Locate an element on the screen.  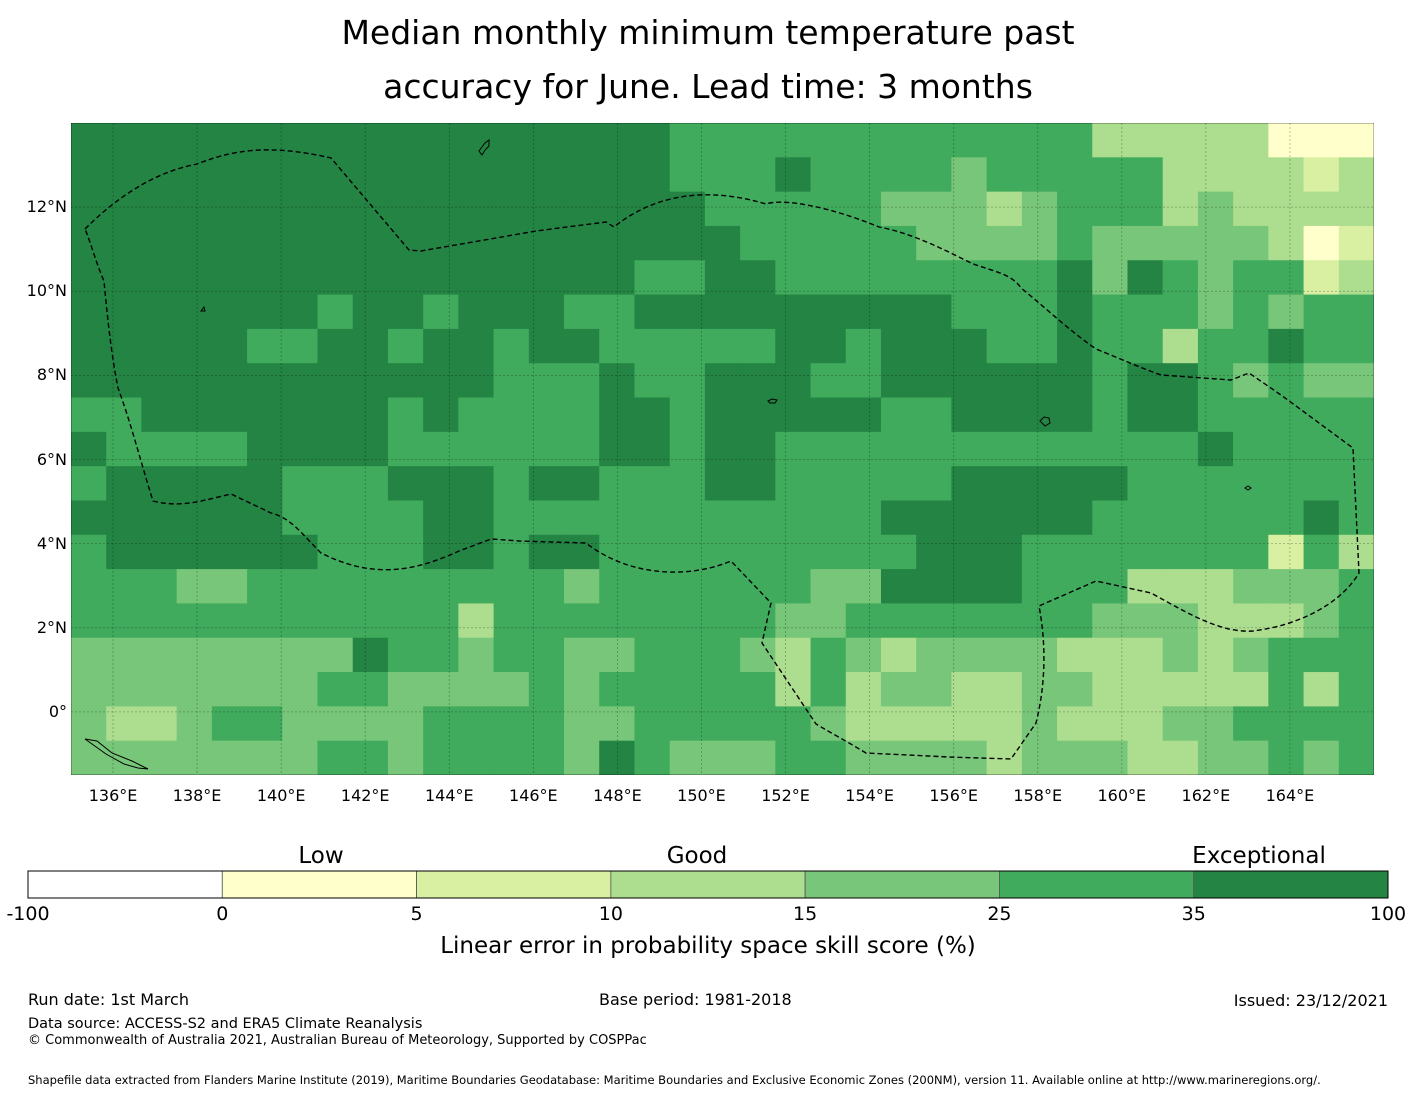
latitude-tick-label: 2°N is located at coordinates (51, 627).